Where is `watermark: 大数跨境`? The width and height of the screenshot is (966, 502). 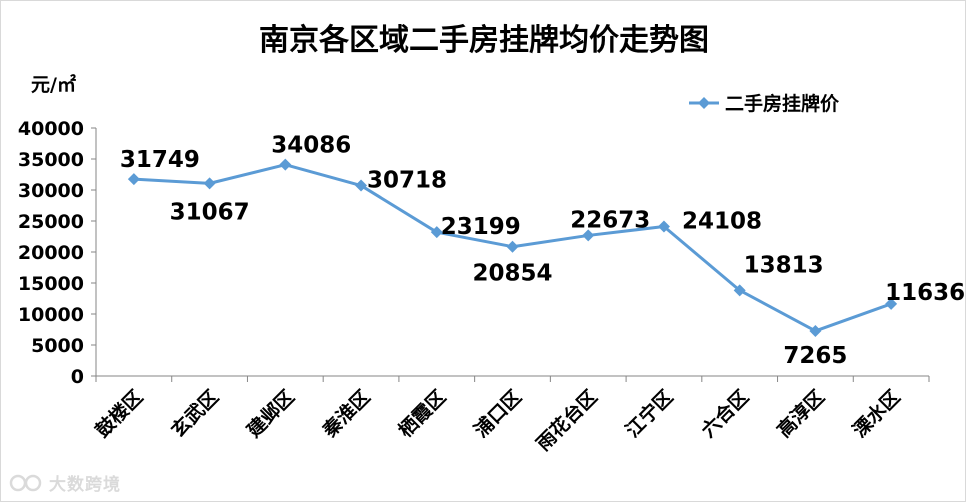 watermark: 大数跨境 is located at coordinates (65, 482).